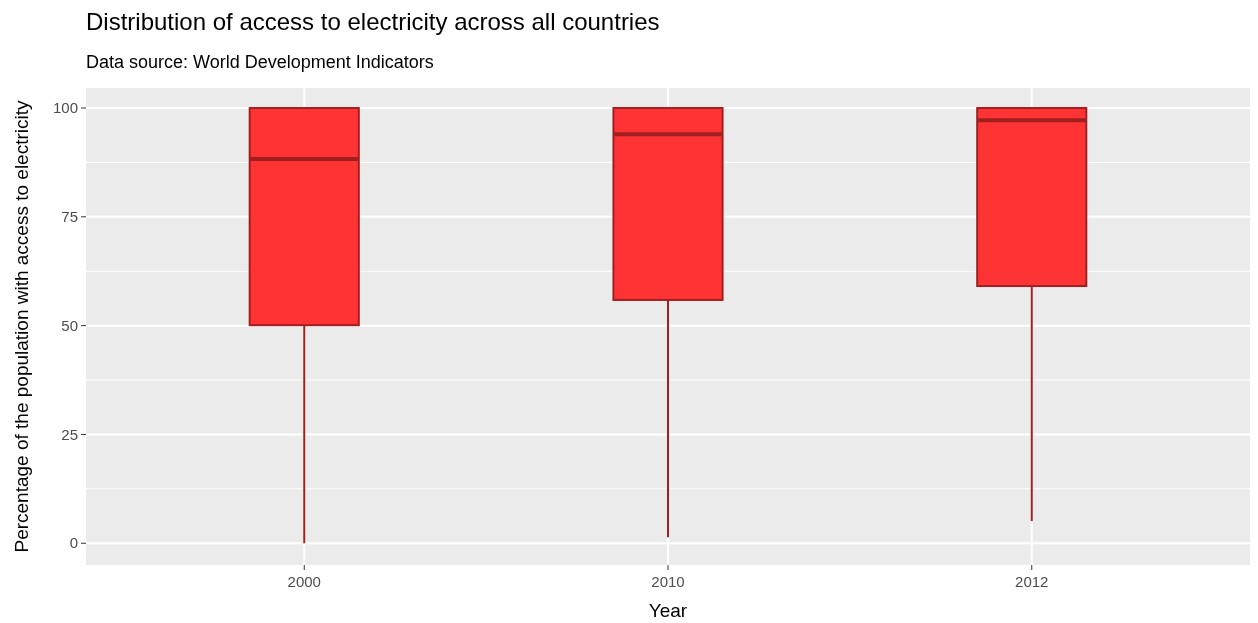  What do you see at coordinates (260, 62) in the screenshot?
I see `chart-subtitle: Data source: World Development Indicators` at bounding box center [260, 62].